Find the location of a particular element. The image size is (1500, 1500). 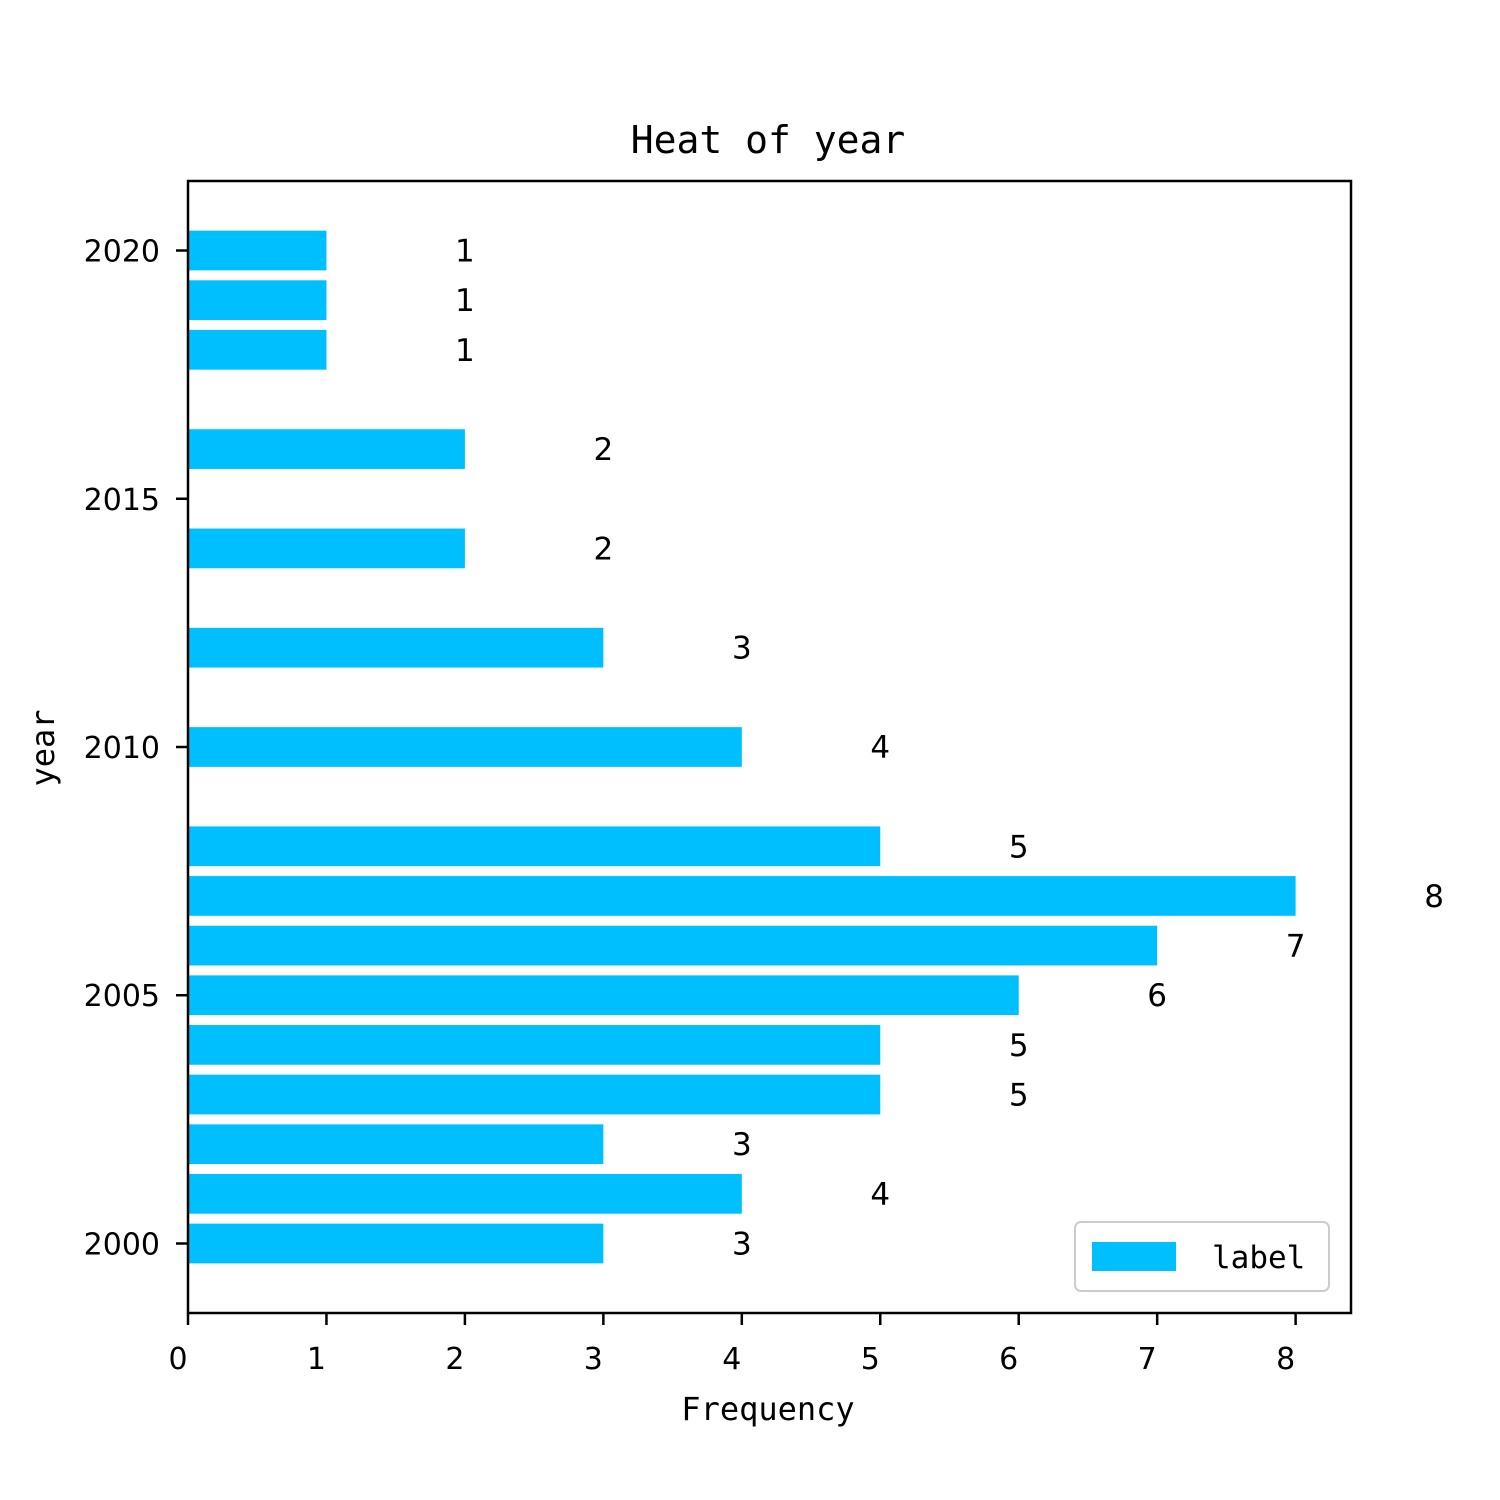

value-label-2010: 4 is located at coordinates (880, 748).